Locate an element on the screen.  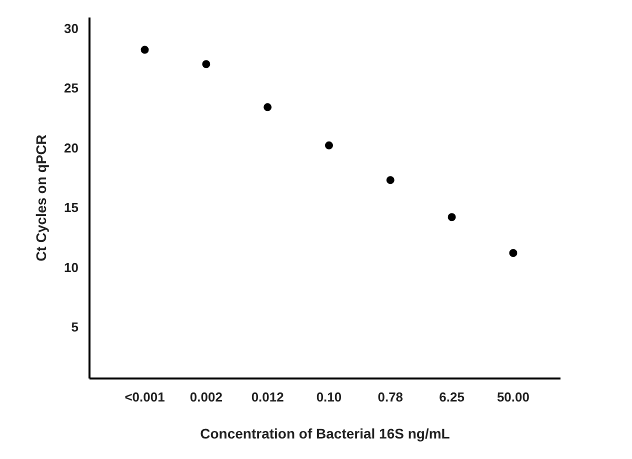
x-tick-label: 50.00 is located at coordinates (513, 397).